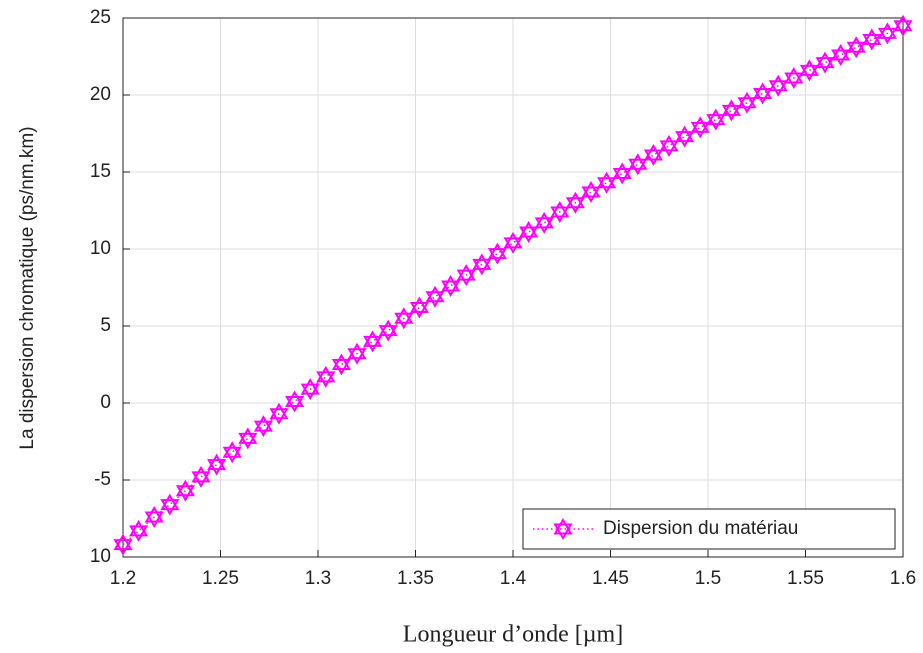  Describe the element at coordinates (105, 325) in the screenshot. I see `y-tick-label: 5` at that location.